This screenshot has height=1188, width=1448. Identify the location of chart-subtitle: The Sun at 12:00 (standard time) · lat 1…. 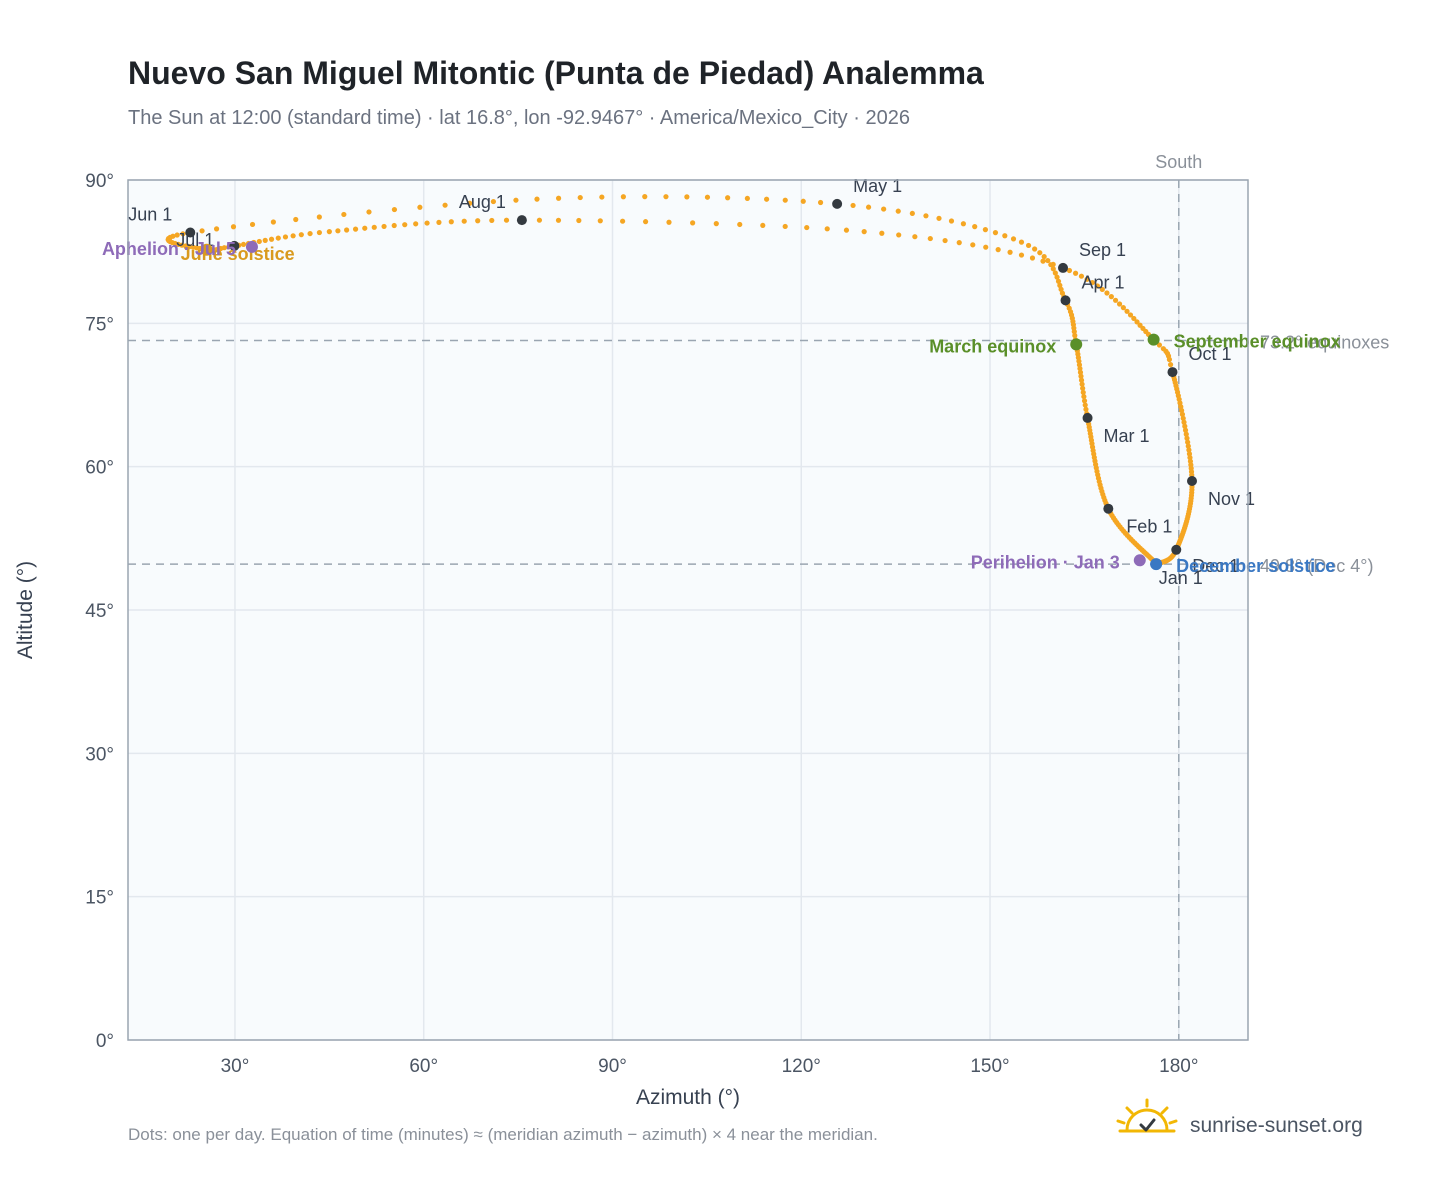
(519, 118).